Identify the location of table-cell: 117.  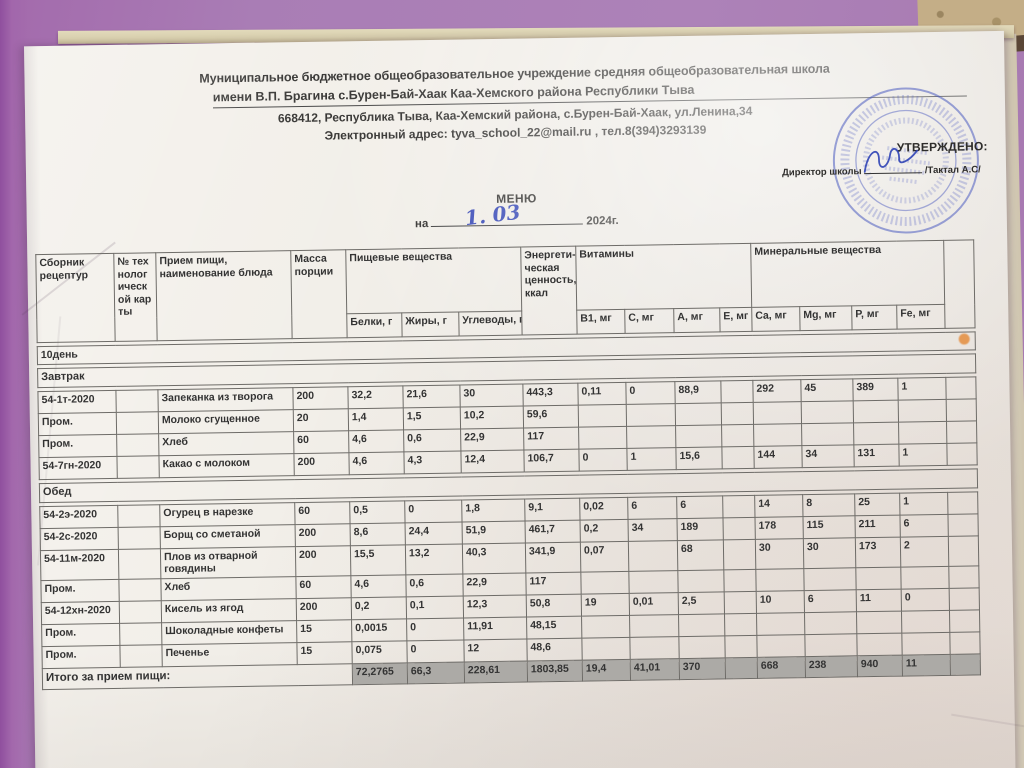
(553, 583).